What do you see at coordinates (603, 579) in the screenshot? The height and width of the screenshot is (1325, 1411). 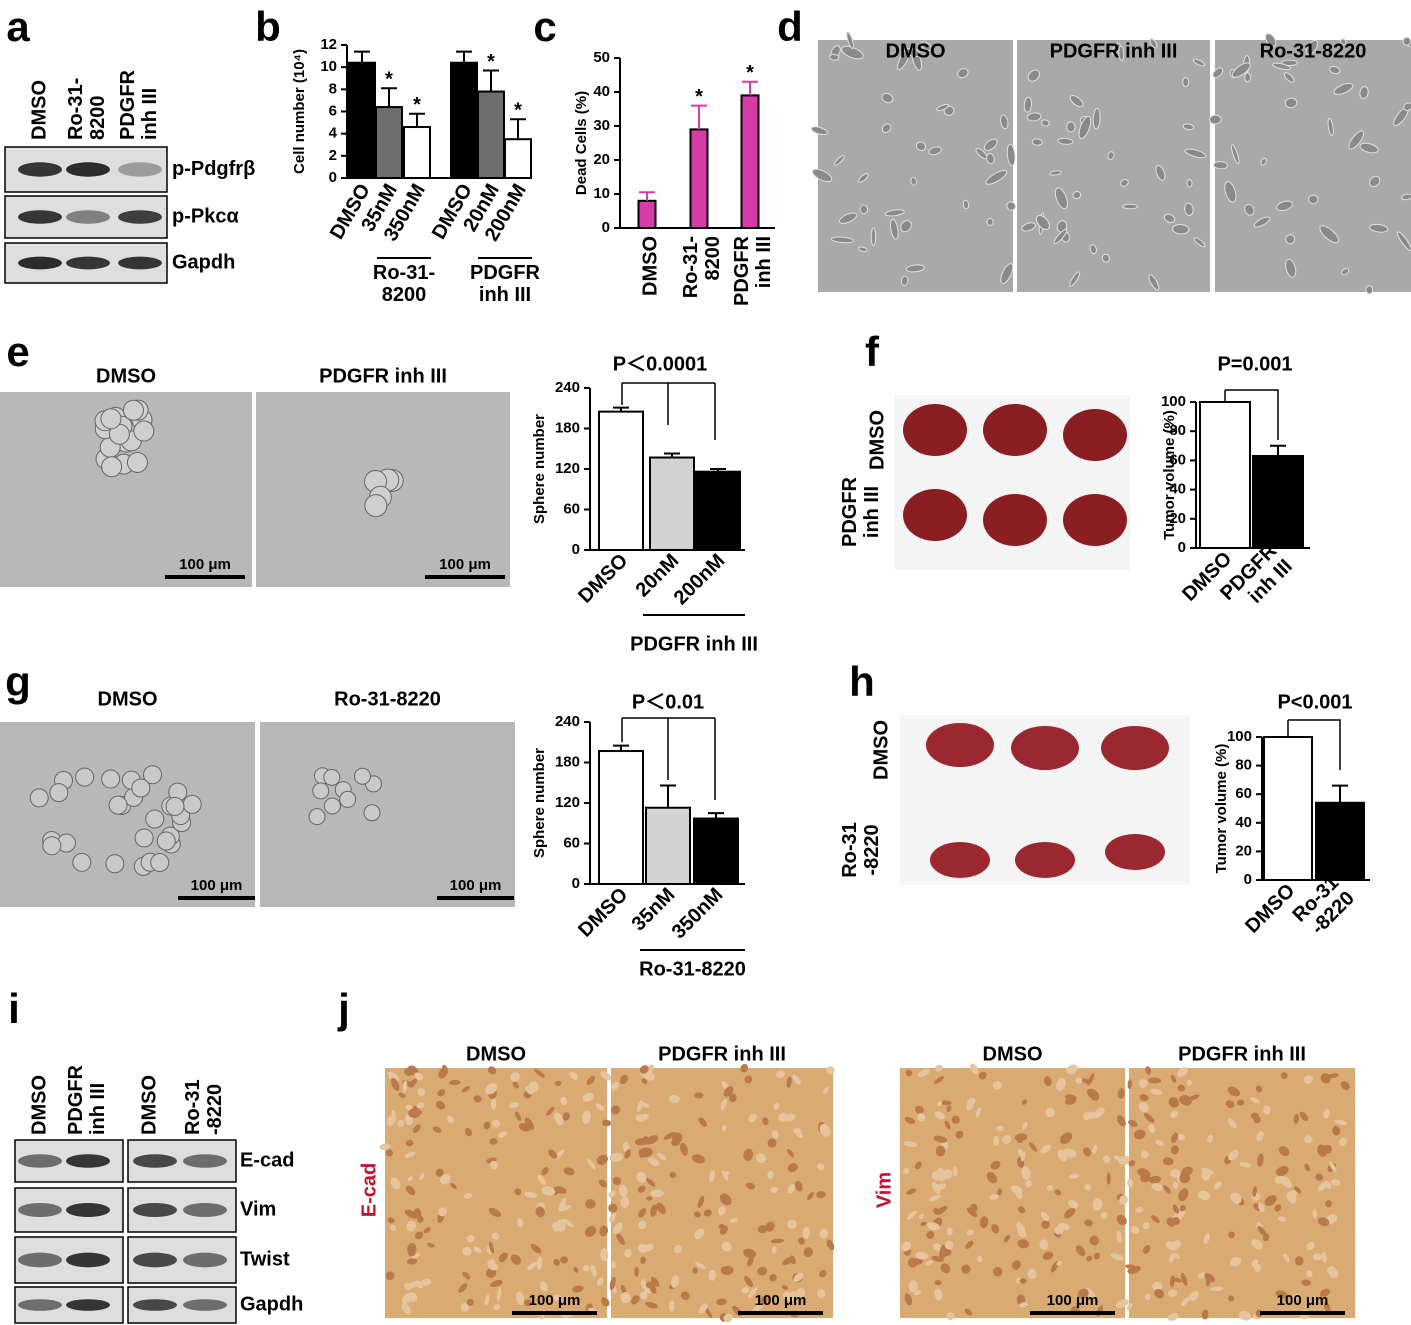 I see `x-tick-label: DMSO` at bounding box center [603, 579].